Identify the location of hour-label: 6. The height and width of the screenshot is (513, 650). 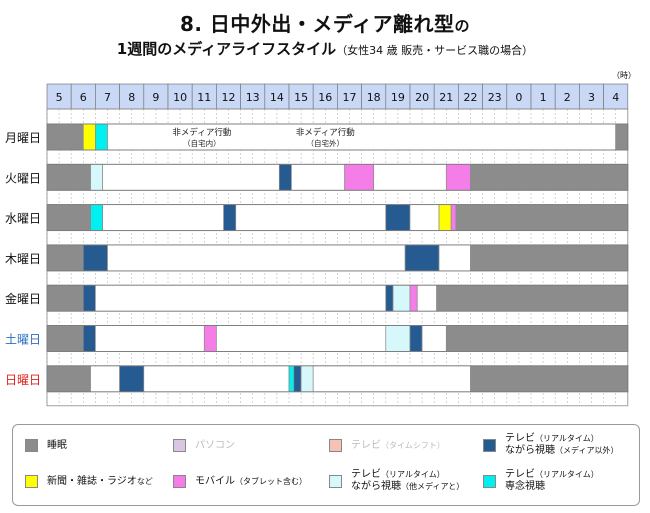
(83, 97).